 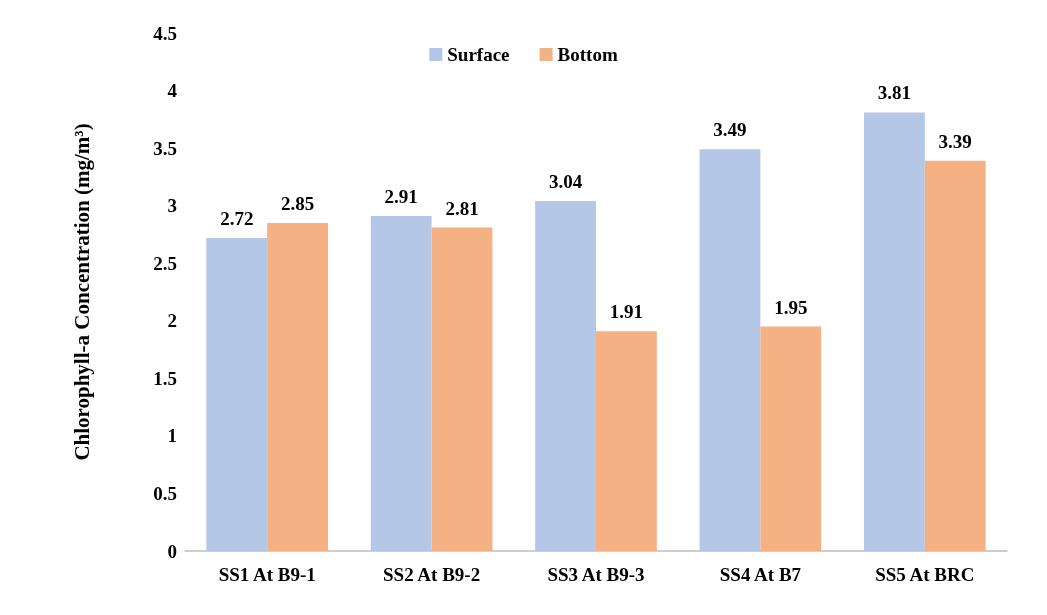 What do you see at coordinates (432, 574) in the screenshot?
I see `x-tick-label: SS2 At B9-2` at bounding box center [432, 574].